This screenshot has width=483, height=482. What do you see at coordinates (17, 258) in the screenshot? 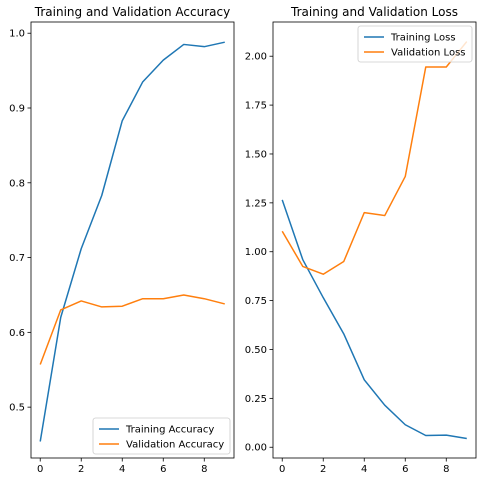
I see `y-tick-label: 0.7` at bounding box center [17, 258].